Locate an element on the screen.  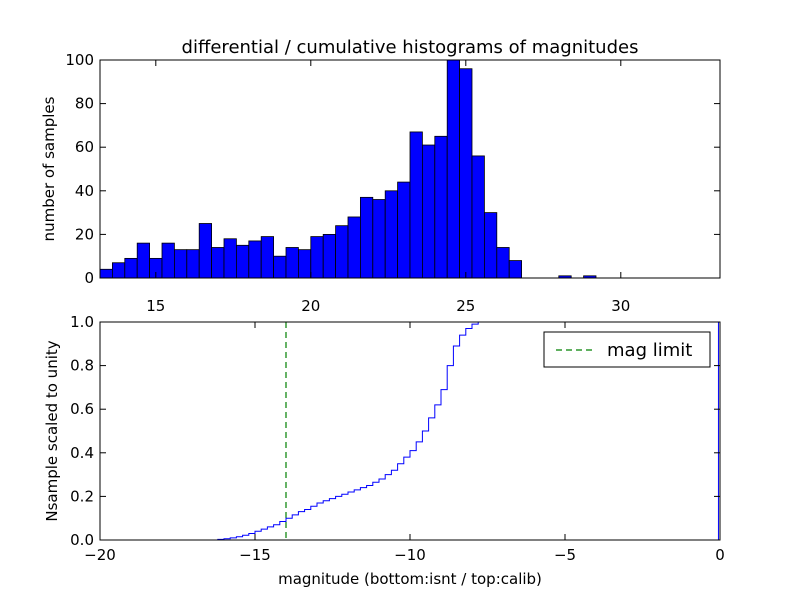
cumulative-y-tick-label: 0.4 is located at coordinates (82, 453).